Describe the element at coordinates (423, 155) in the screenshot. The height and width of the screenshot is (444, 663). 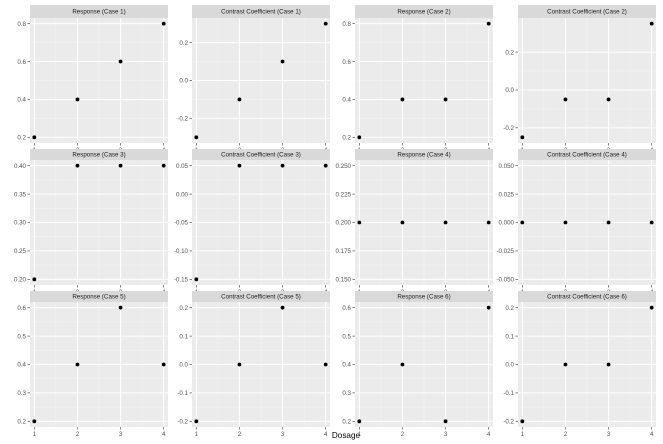
I see `facet-strip-label: Response (Case 4)` at that location.